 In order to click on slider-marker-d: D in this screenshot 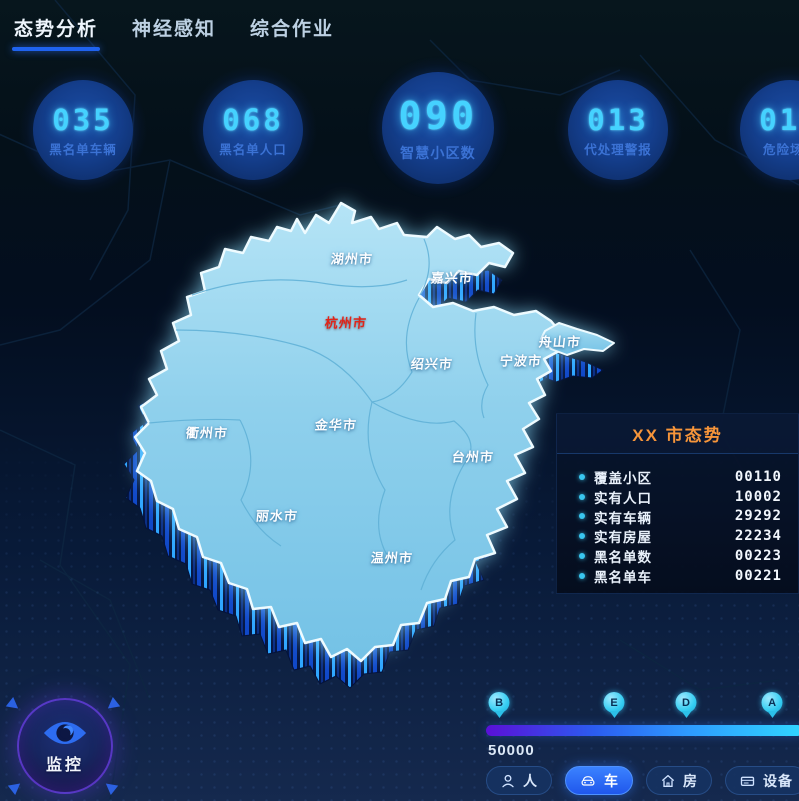, I will do `click(686, 702)`.